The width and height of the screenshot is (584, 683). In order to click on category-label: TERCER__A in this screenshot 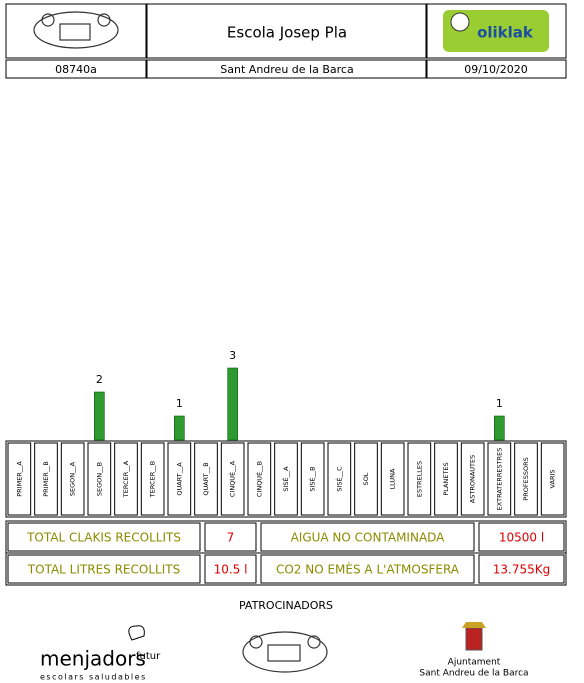, I will do `click(126, 479)`.